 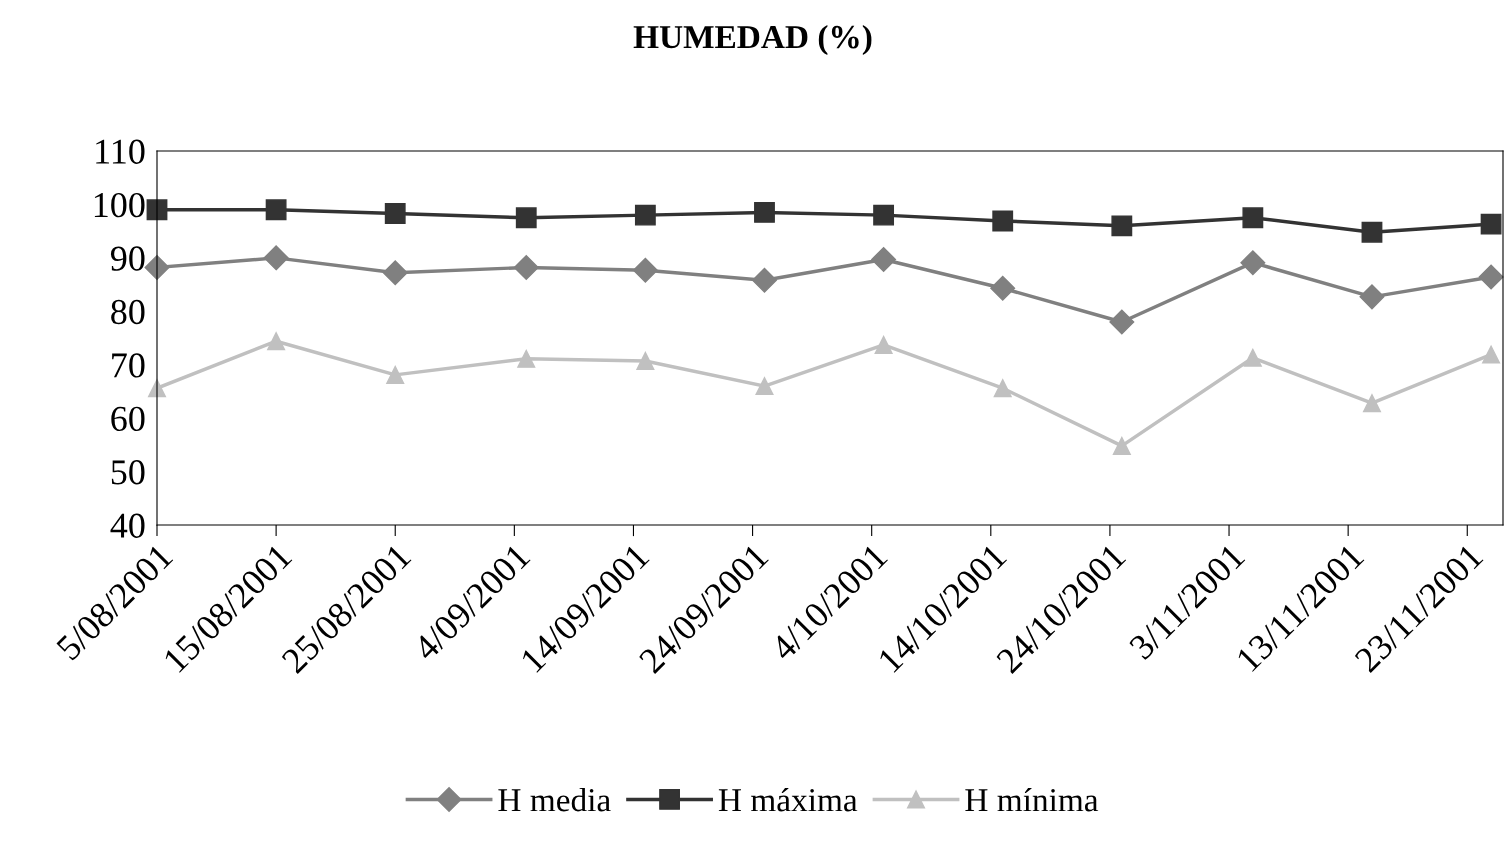 What do you see at coordinates (752, 40) in the screenshot?
I see `chart-title: HUMEDAD (%)` at bounding box center [752, 40].